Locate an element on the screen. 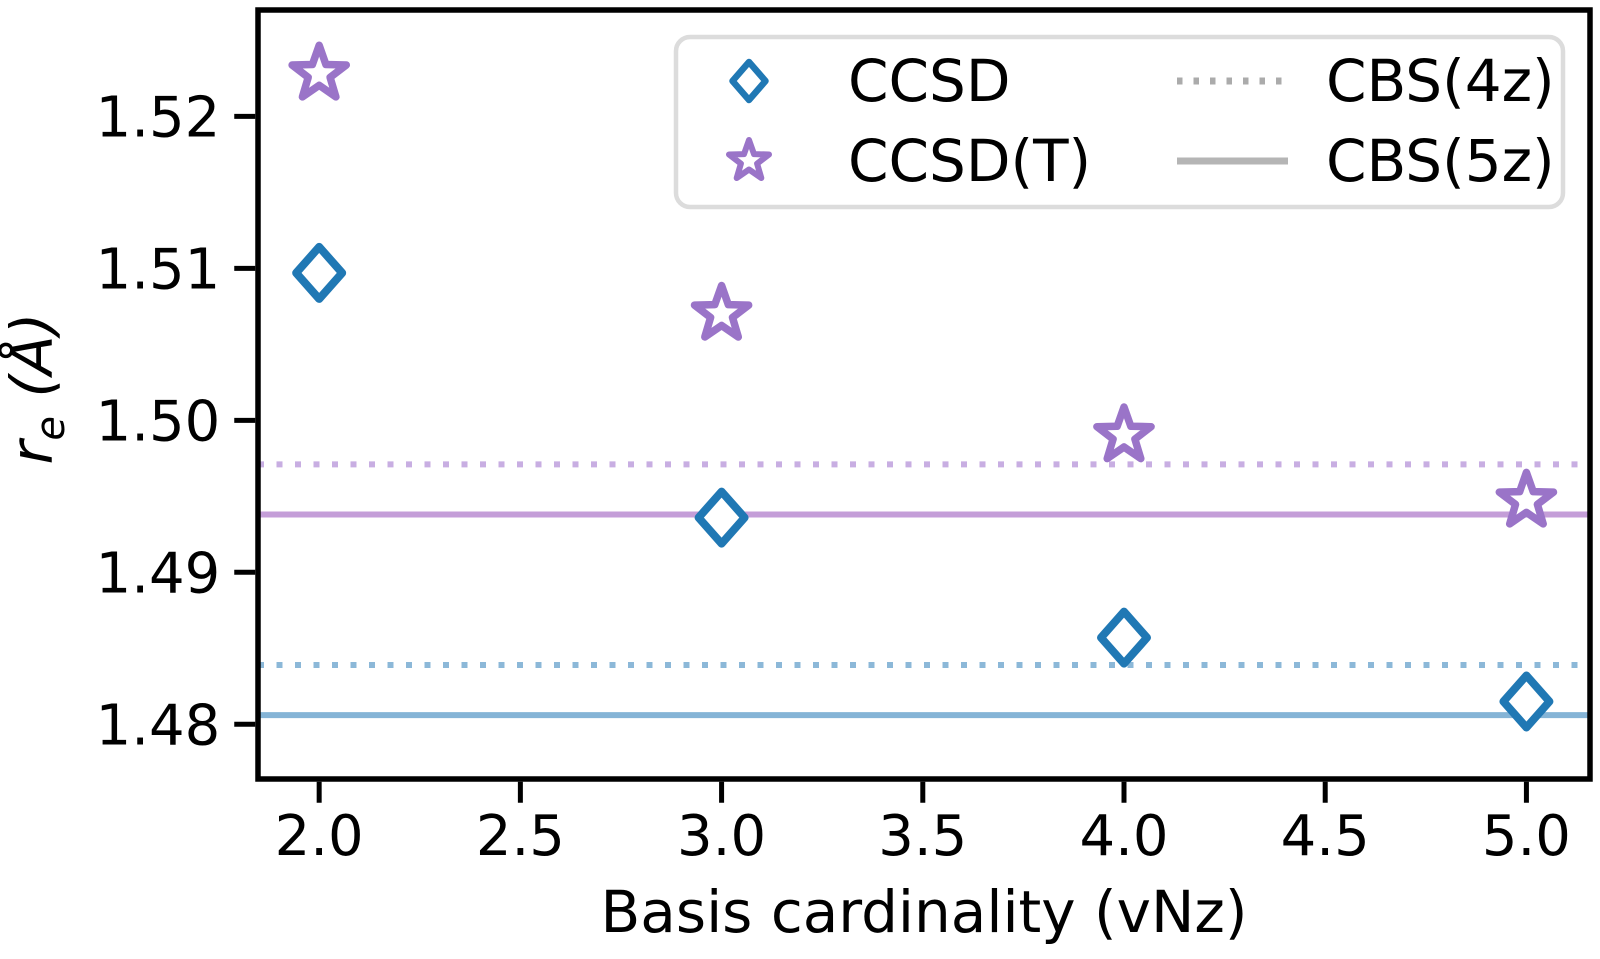  x-tick-label: 2.0 is located at coordinates (319, 836).